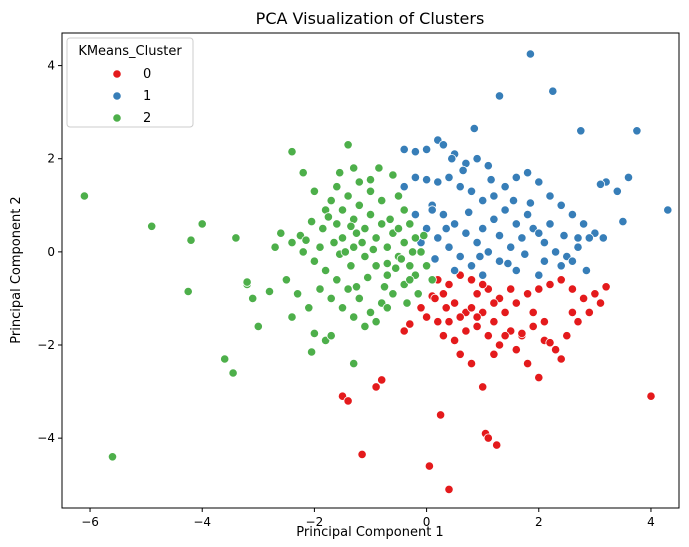 Image resolution: width=689 pixels, height=547 pixels. Describe the element at coordinates (16, 269) in the screenshot. I see `y-axis-label: Principal Component 2` at that location.